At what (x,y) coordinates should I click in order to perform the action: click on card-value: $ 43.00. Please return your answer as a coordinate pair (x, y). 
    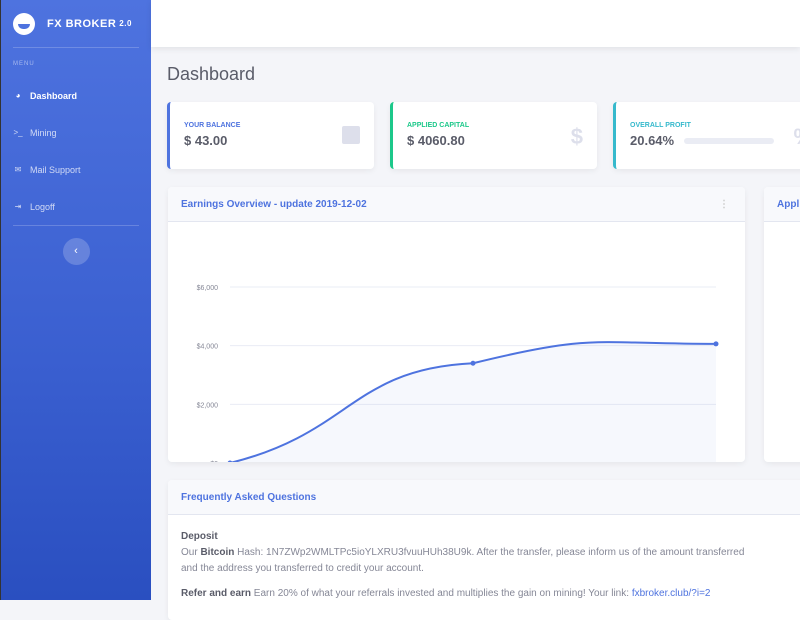
    Looking at the image, I should click on (206, 140).